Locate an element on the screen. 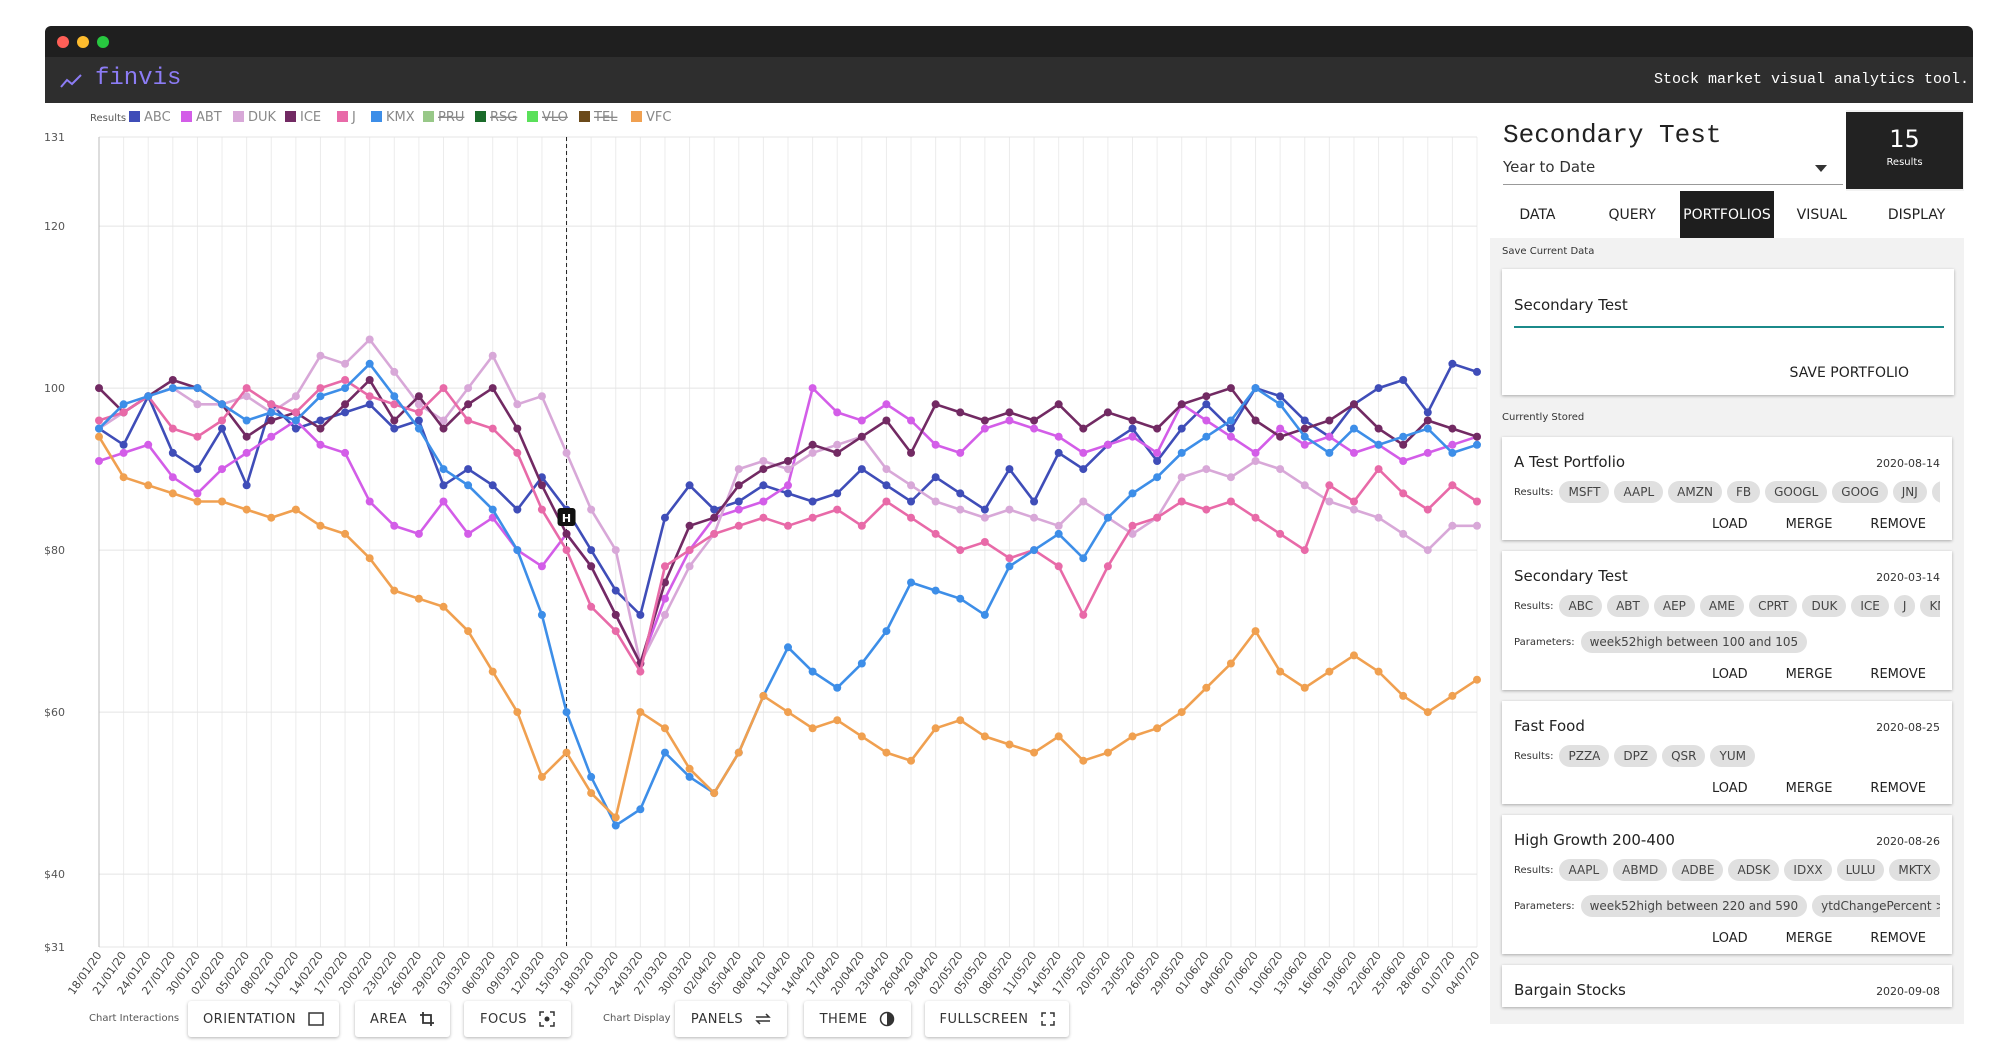 The width and height of the screenshot is (2010, 1061). legend-label: J is located at coordinates (353, 117).